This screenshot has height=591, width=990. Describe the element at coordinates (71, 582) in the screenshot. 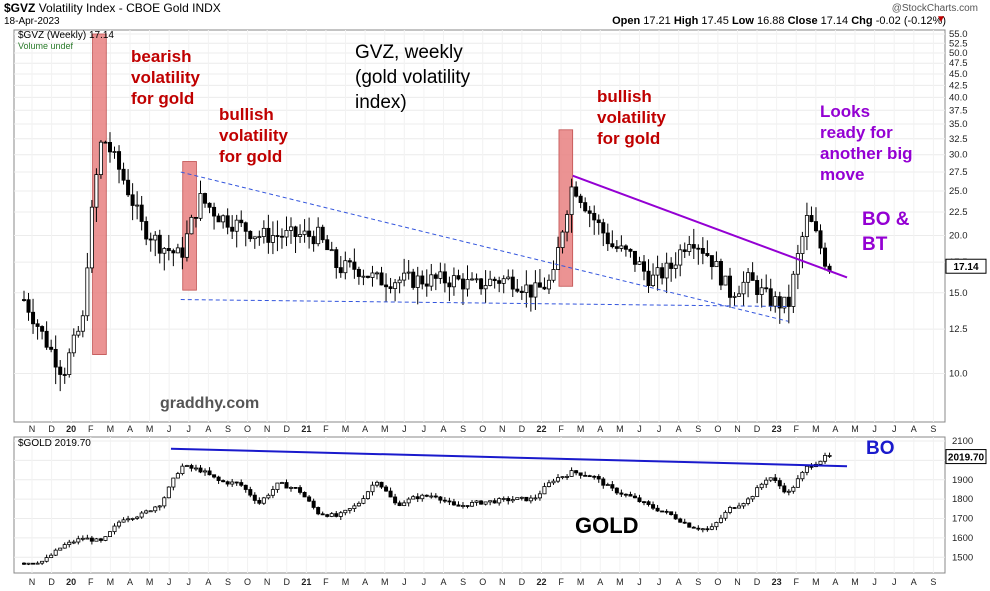

I see `gold-x-tick: 20` at that location.